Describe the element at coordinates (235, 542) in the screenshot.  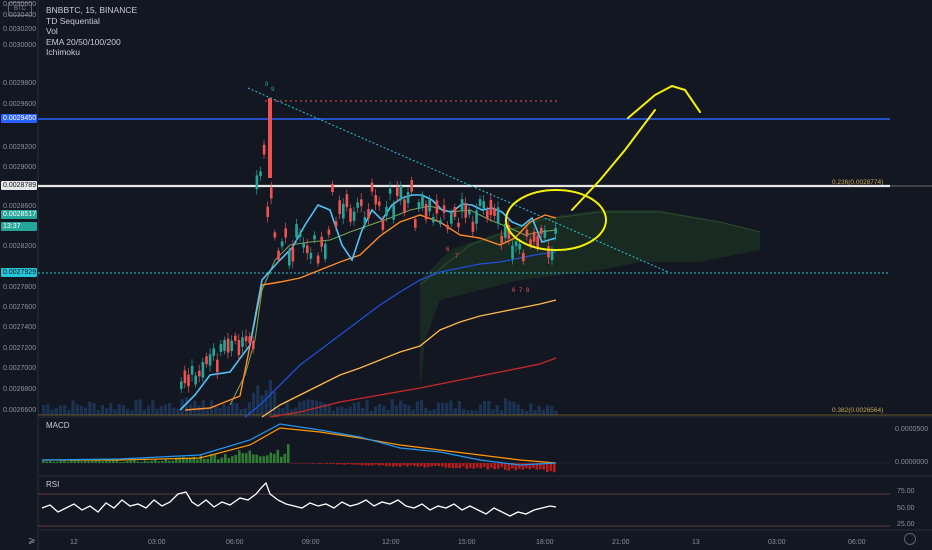
I see `time-tick: 06:00` at that location.